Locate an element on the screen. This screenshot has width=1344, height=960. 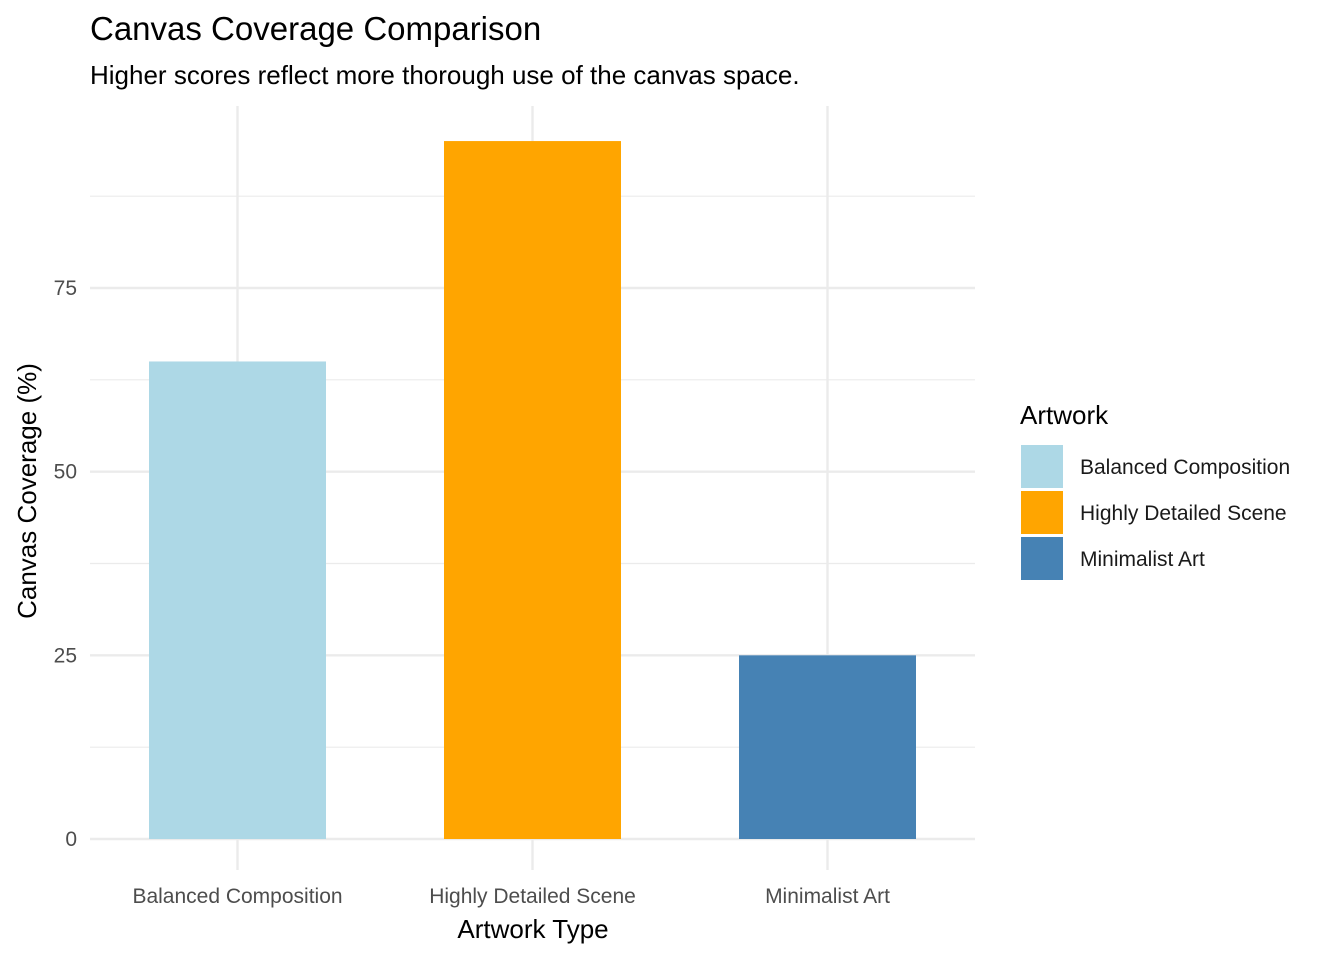
legend-title: Artwork is located at coordinates (1064, 415).